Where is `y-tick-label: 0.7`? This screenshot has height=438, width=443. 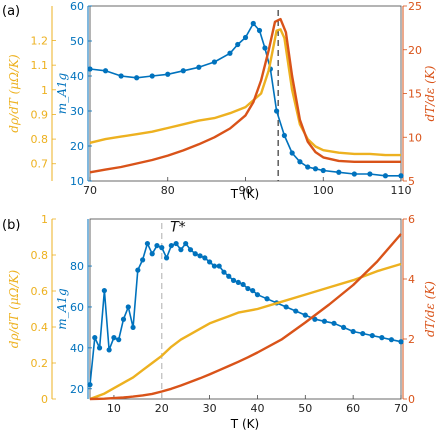 y-tick-label: 0.7 is located at coordinates (40, 164).